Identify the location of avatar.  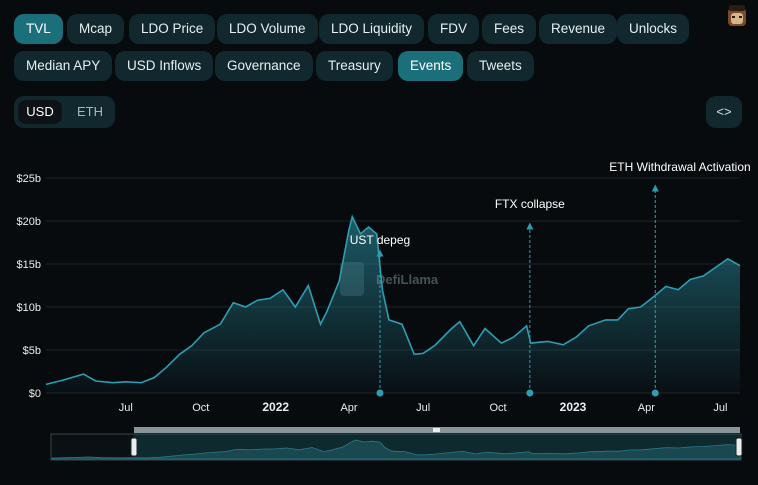
(737, 16).